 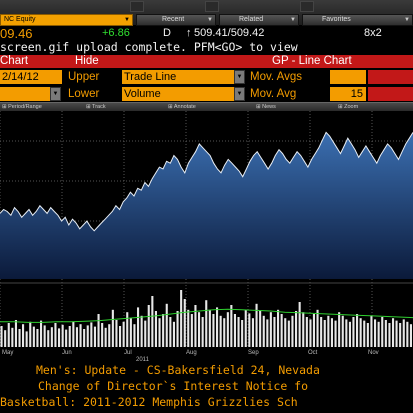 I want to click on options-row-lower: ▼ Lower Volume ▼ Mov. Avg 15, so click(x=206, y=94).